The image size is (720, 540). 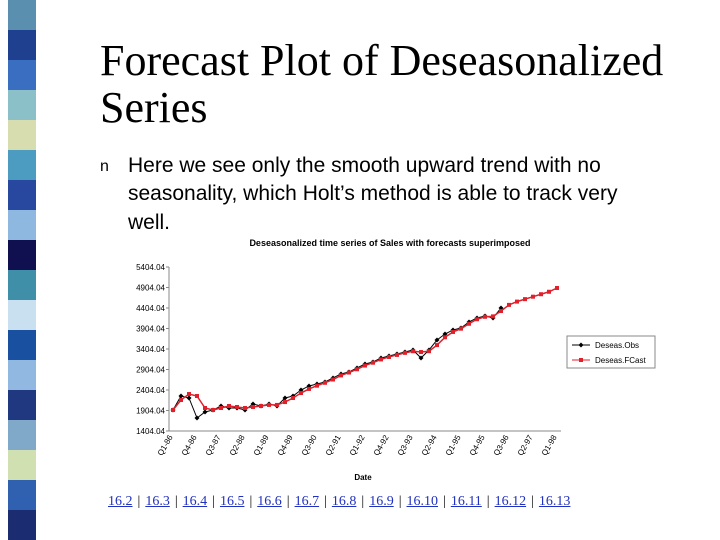 I want to click on bullet-marker: n, so click(x=104, y=166).